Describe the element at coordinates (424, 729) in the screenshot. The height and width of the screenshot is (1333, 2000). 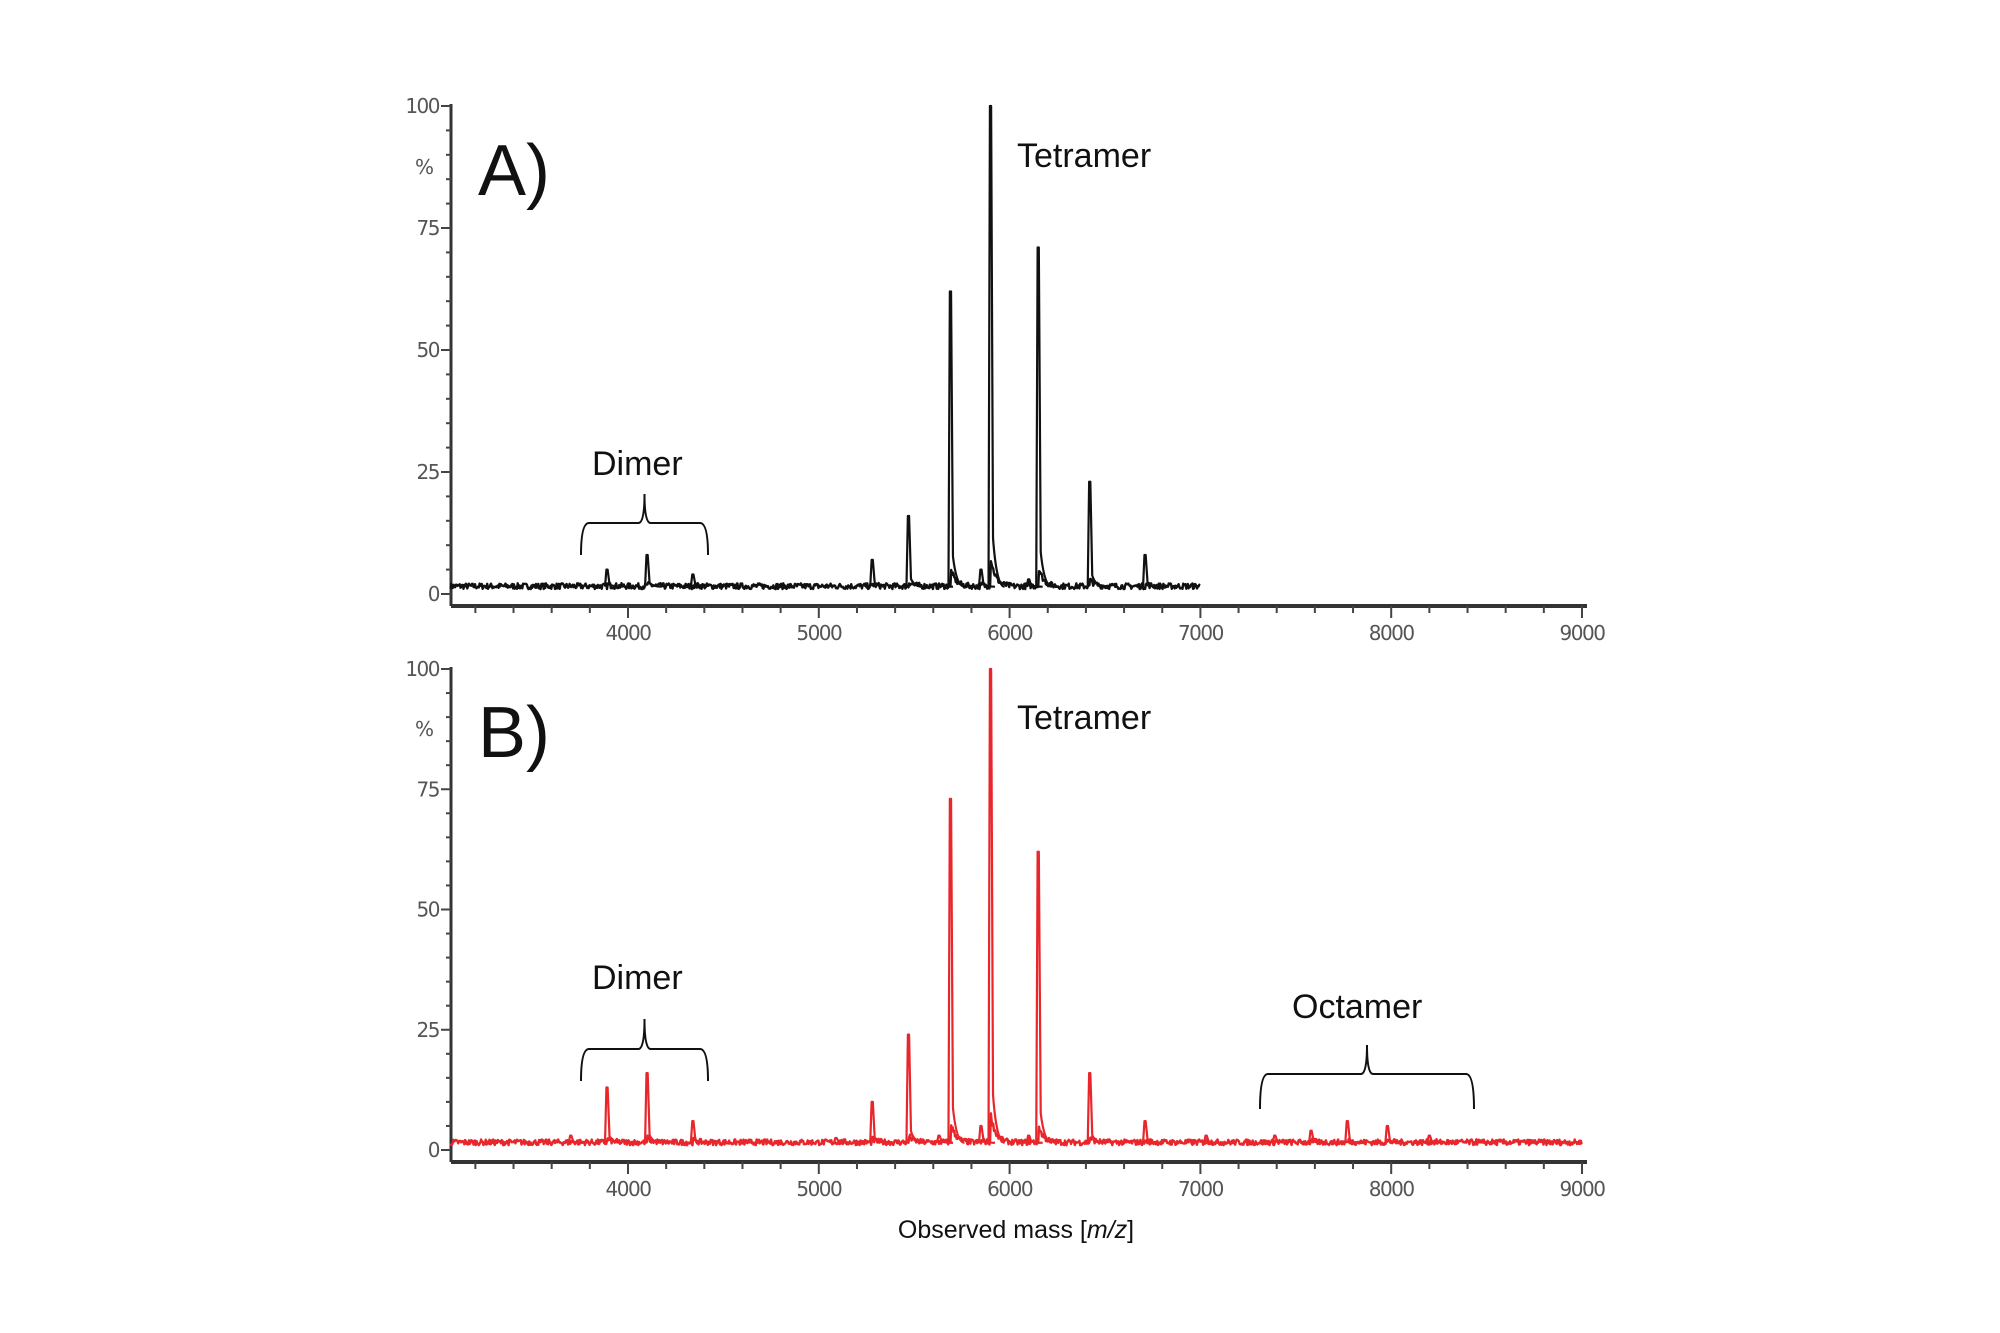
I see `panel-b-ylabel: %` at that location.